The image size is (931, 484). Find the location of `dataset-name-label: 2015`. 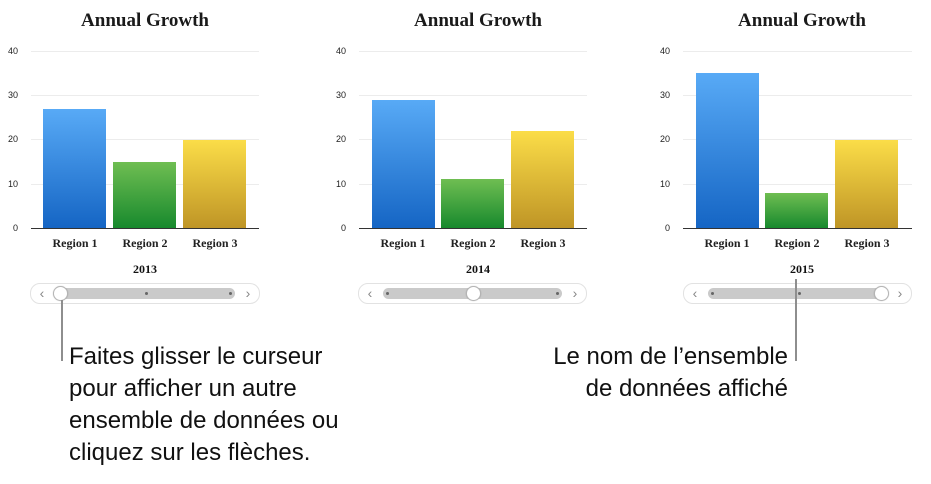

dataset-name-label: 2015 is located at coordinates (802, 269).